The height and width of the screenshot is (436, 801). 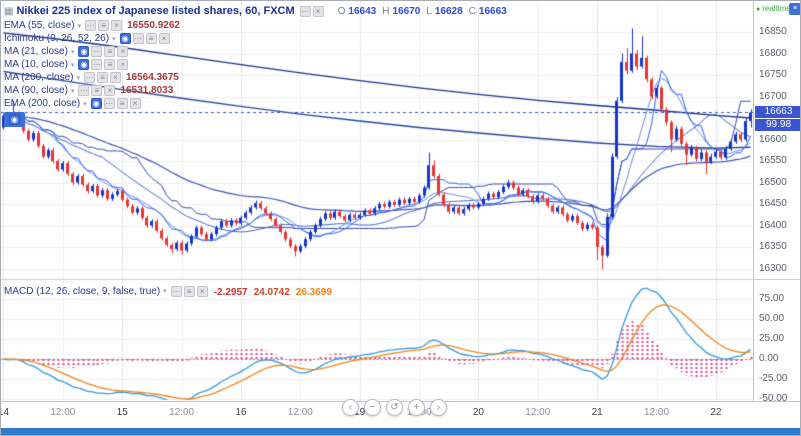 What do you see at coordinates (39, 25) in the screenshot?
I see `indicator-label: EMA (55, close)` at bounding box center [39, 25].